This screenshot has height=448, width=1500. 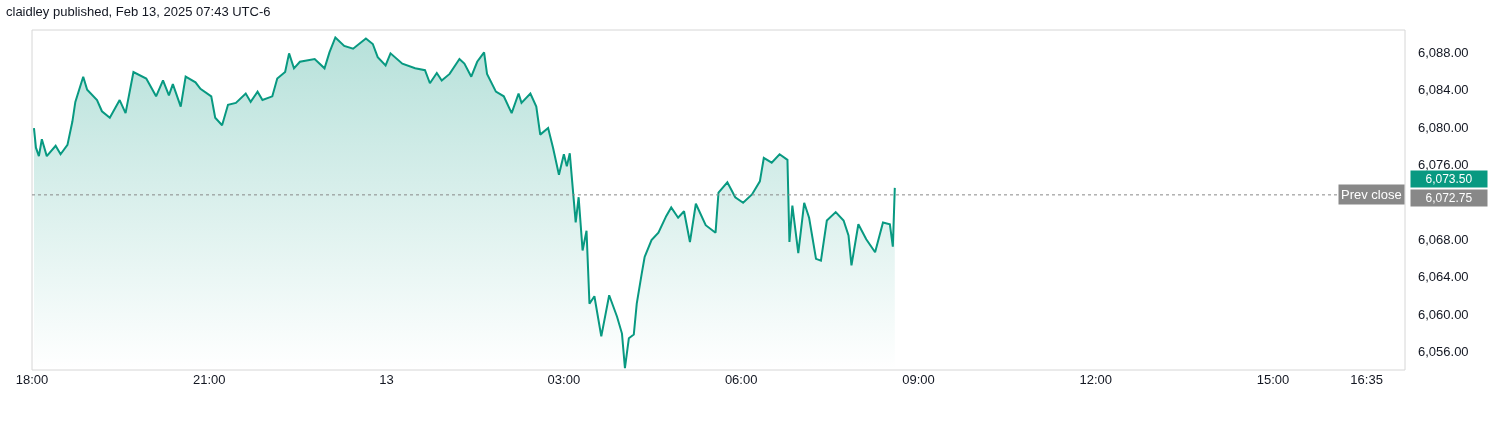 What do you see at coordinates (1449, 179) in the screenshot?
I see `text: 6,073.50` at bounding box center [1449, 179].